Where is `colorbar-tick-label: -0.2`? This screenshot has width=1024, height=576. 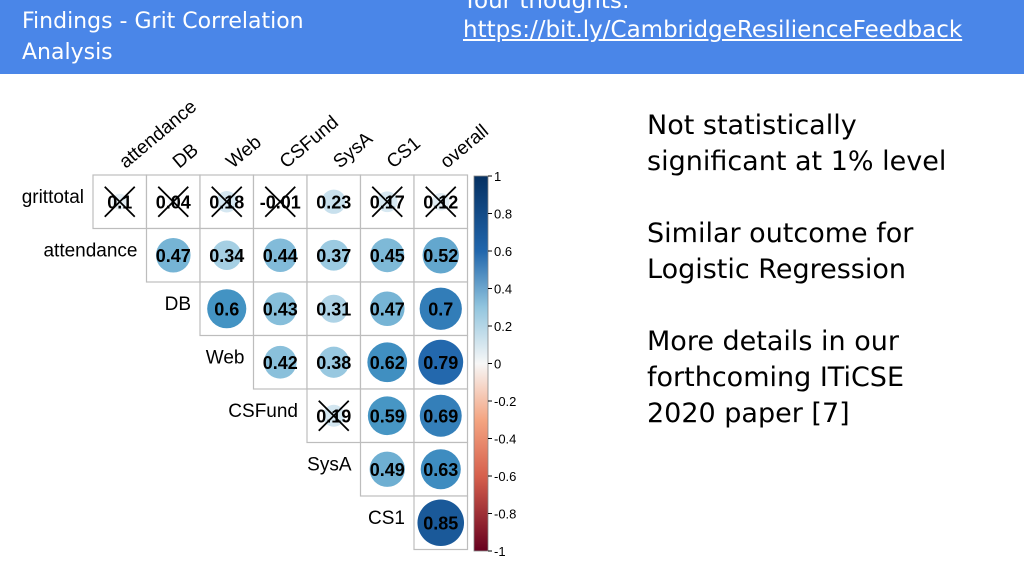
colorbar-tick-label: -0.2 is located at coordinates (505, 401).